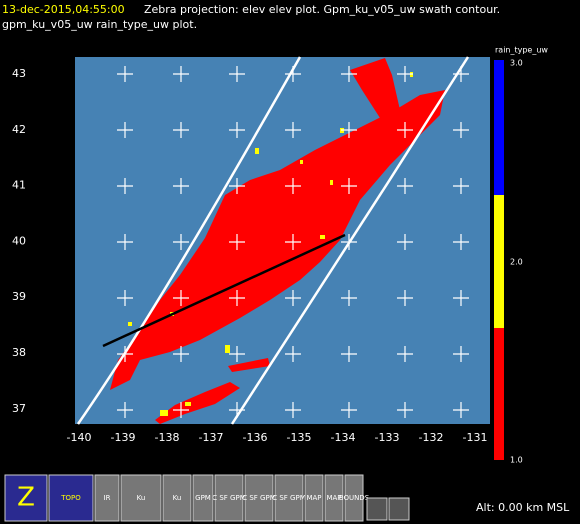 The width and height of the screenshot is (580, 524). I want to click on cross-section-line, so click(224, 290).